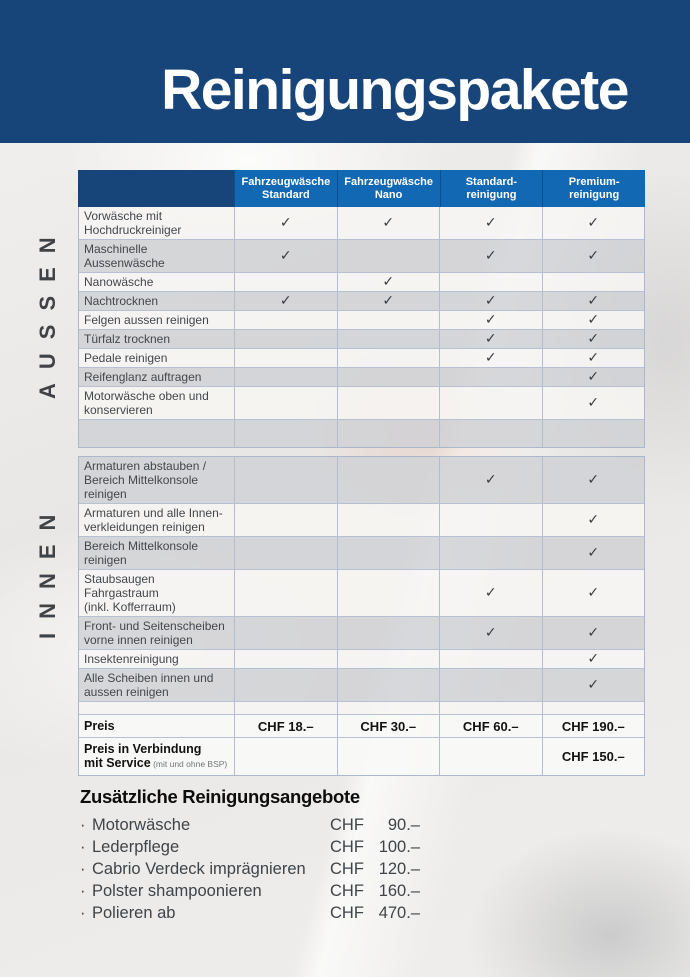  What do you see at coordinates (260, 847) in the screenshot?
I see `offer-item: · Lederpflege CHF 100.–` at bounding box center [260, 847].